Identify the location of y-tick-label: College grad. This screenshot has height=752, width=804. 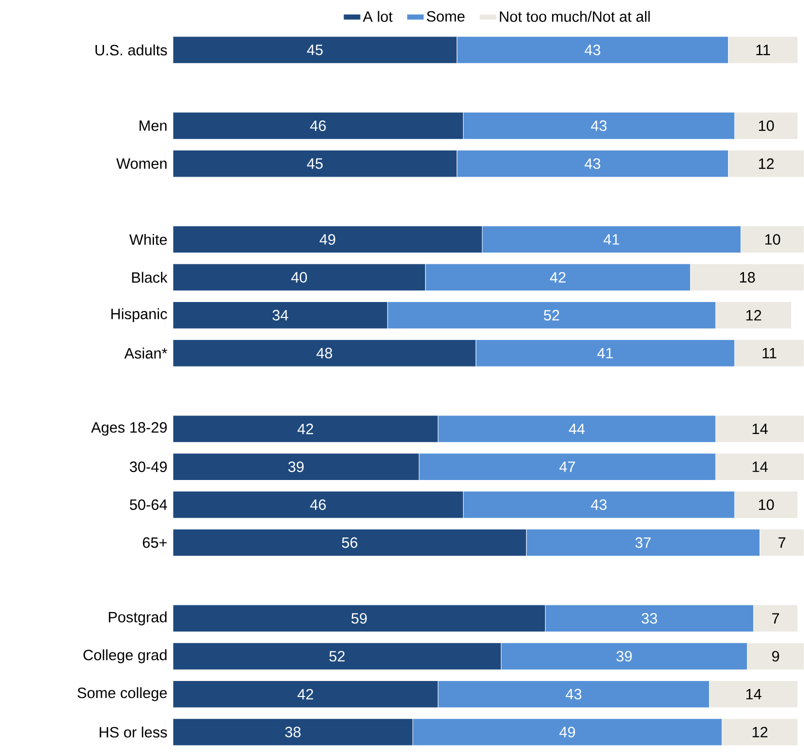
(125, 656).